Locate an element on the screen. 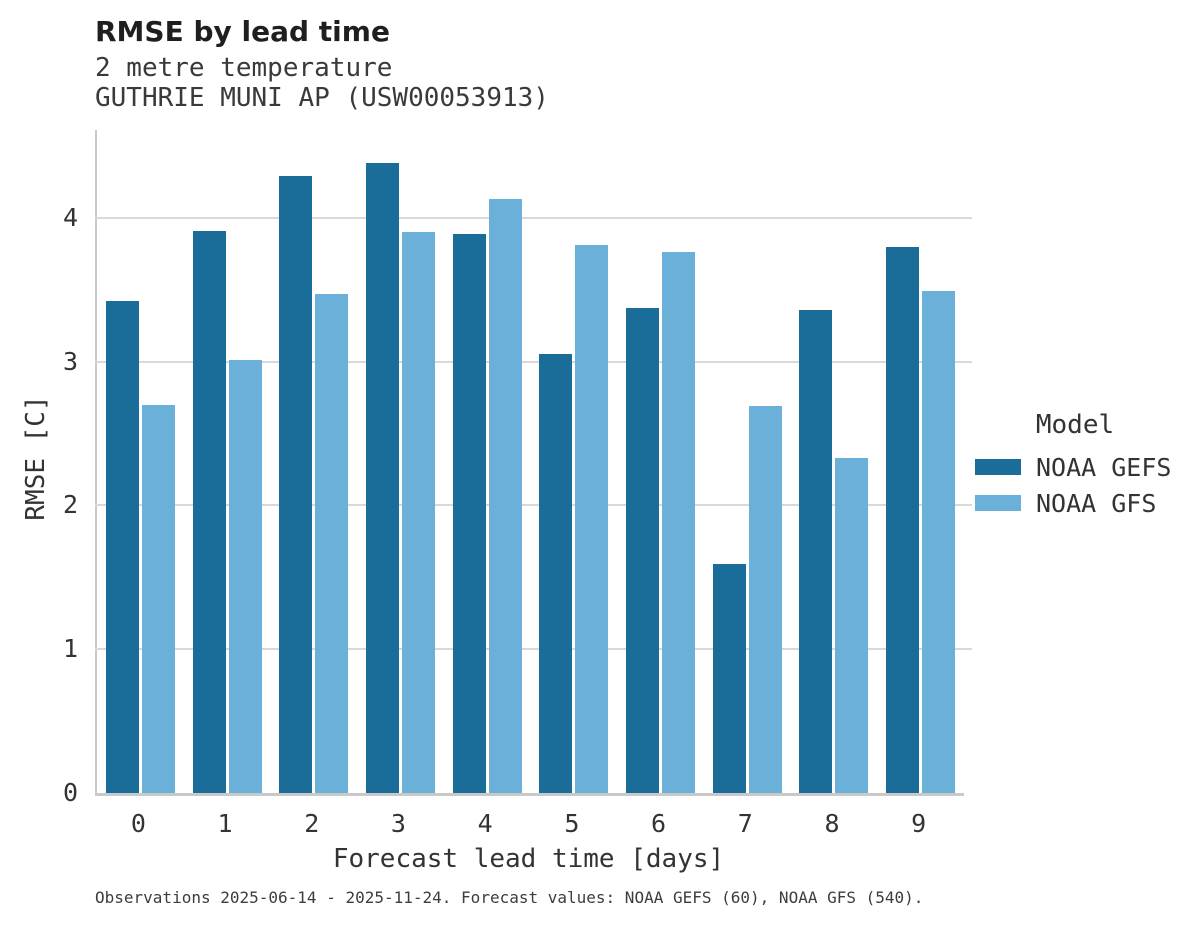  y-tick-label: 1 is located at coordinates (70, 649).